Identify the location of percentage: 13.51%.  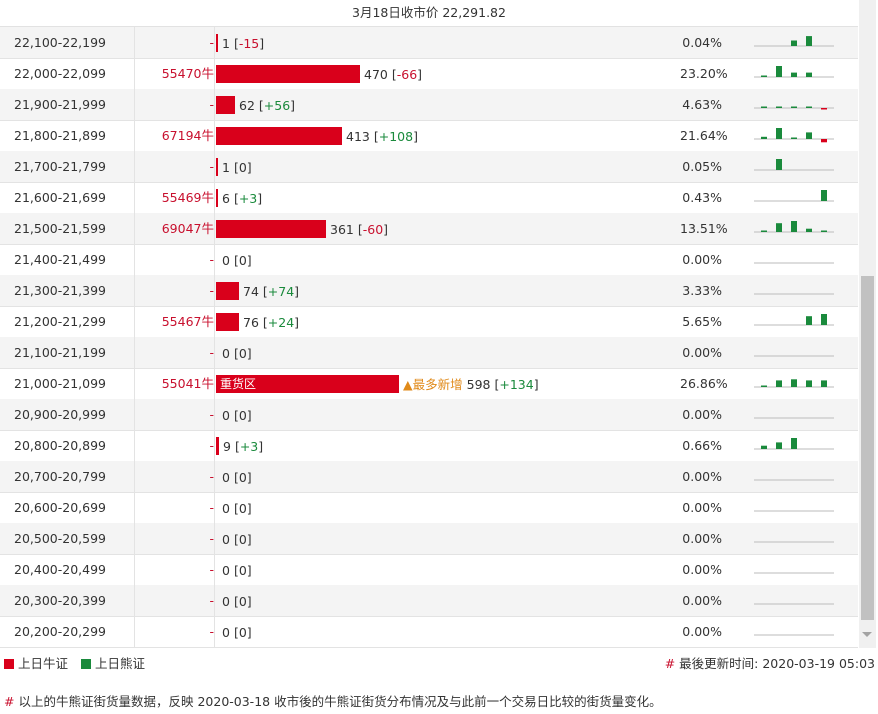
(704, 228).